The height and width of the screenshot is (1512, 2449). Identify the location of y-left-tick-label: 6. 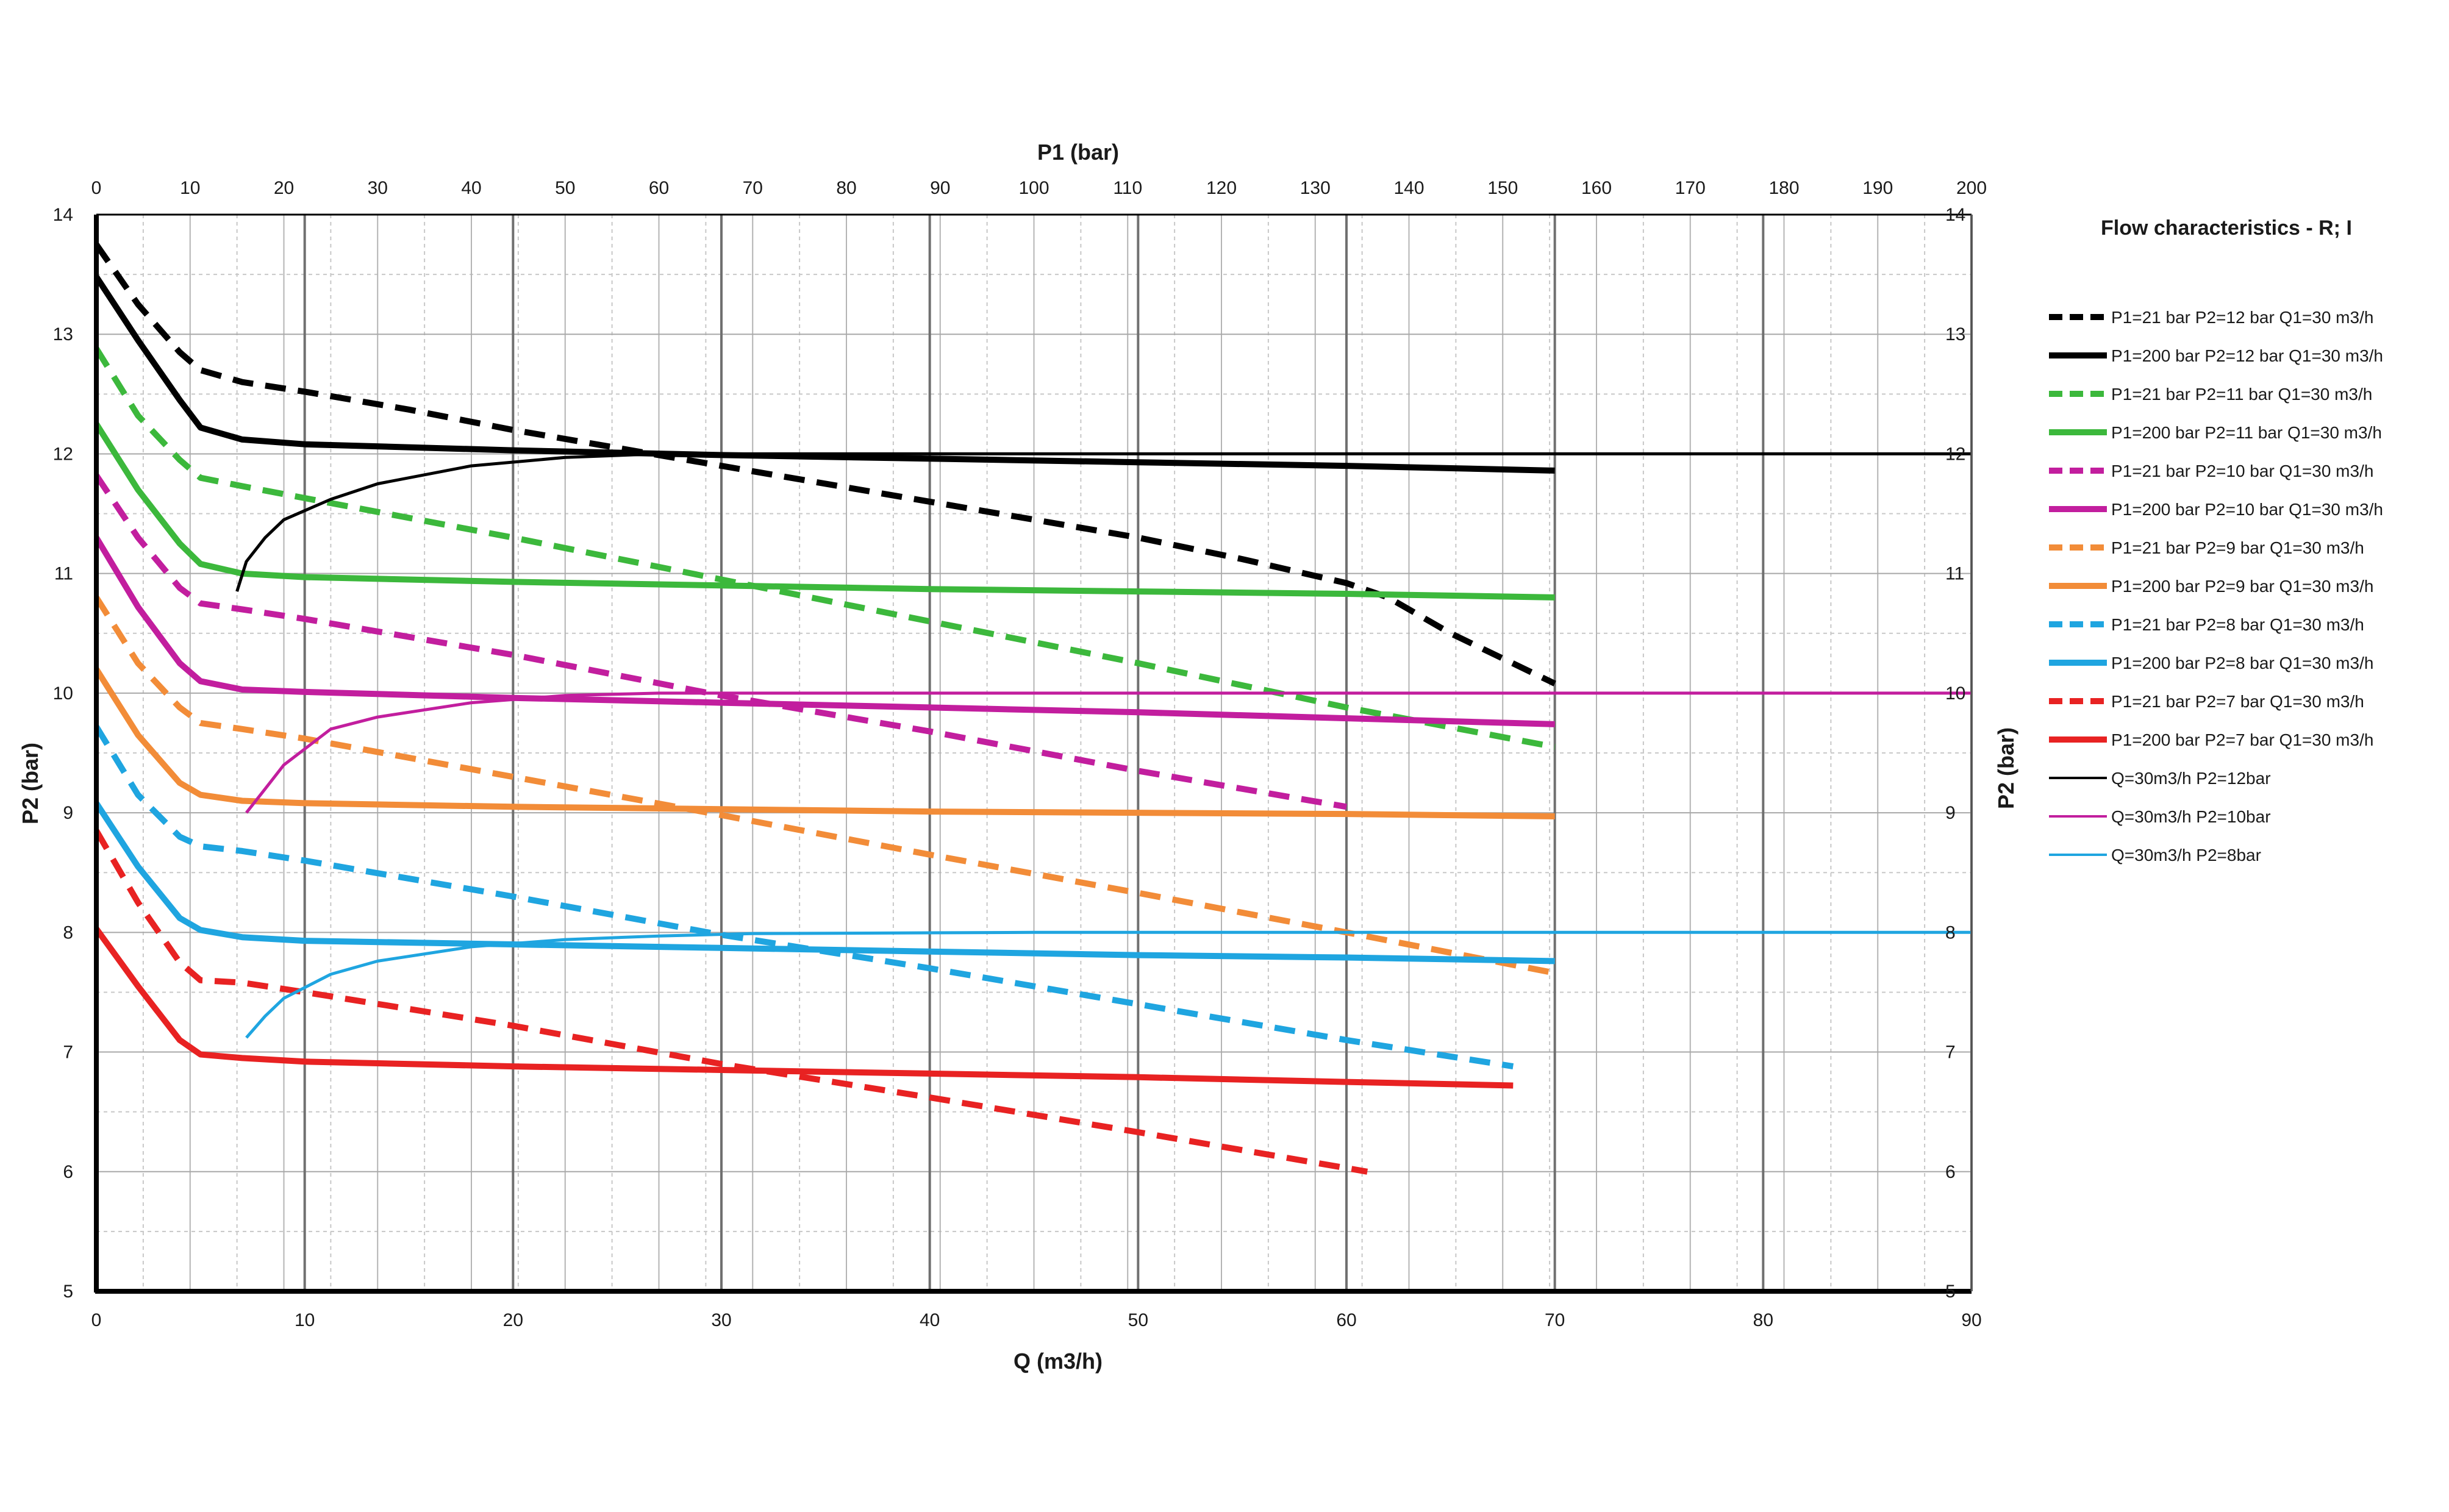
(68, 1172).